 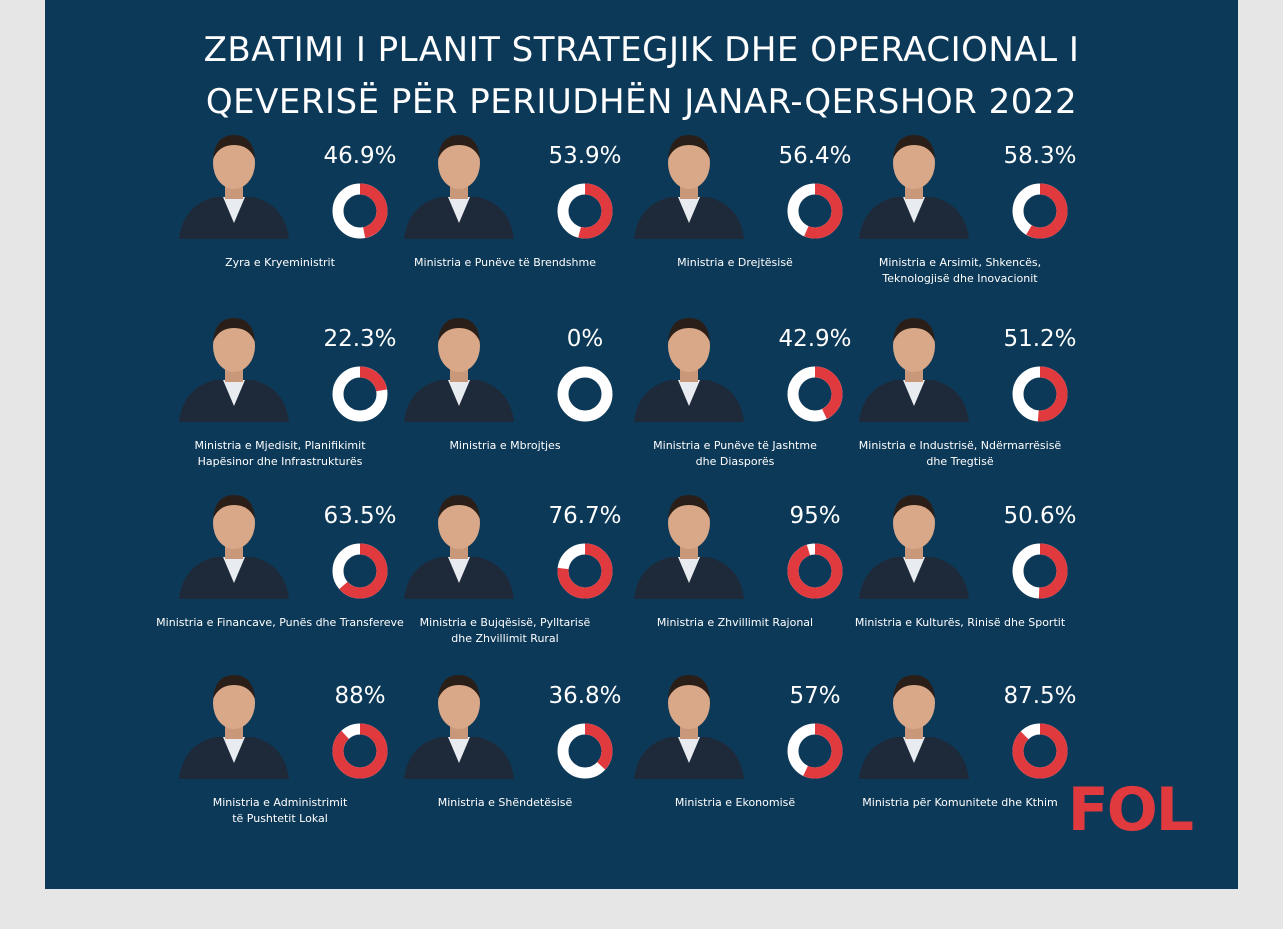 I want to click on ministry-label: Ministria e Shëndetësisë, so click(x=505, y=803).